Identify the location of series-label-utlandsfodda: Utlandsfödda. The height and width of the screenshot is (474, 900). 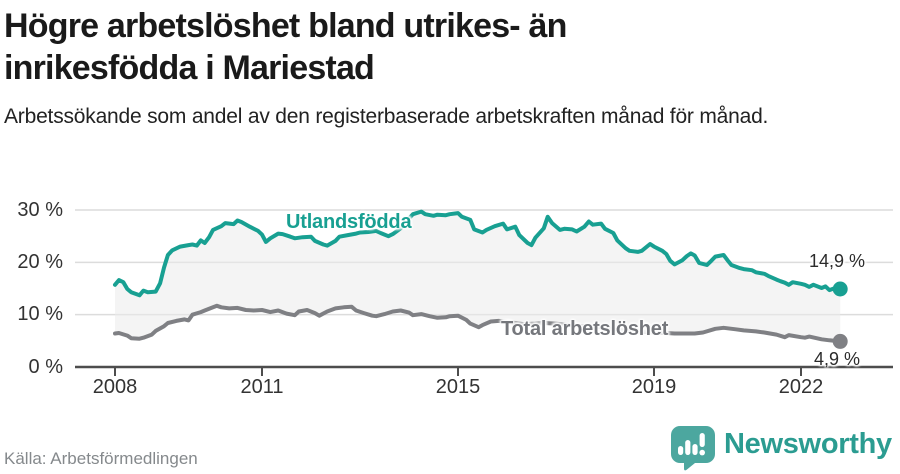
(349, 222).